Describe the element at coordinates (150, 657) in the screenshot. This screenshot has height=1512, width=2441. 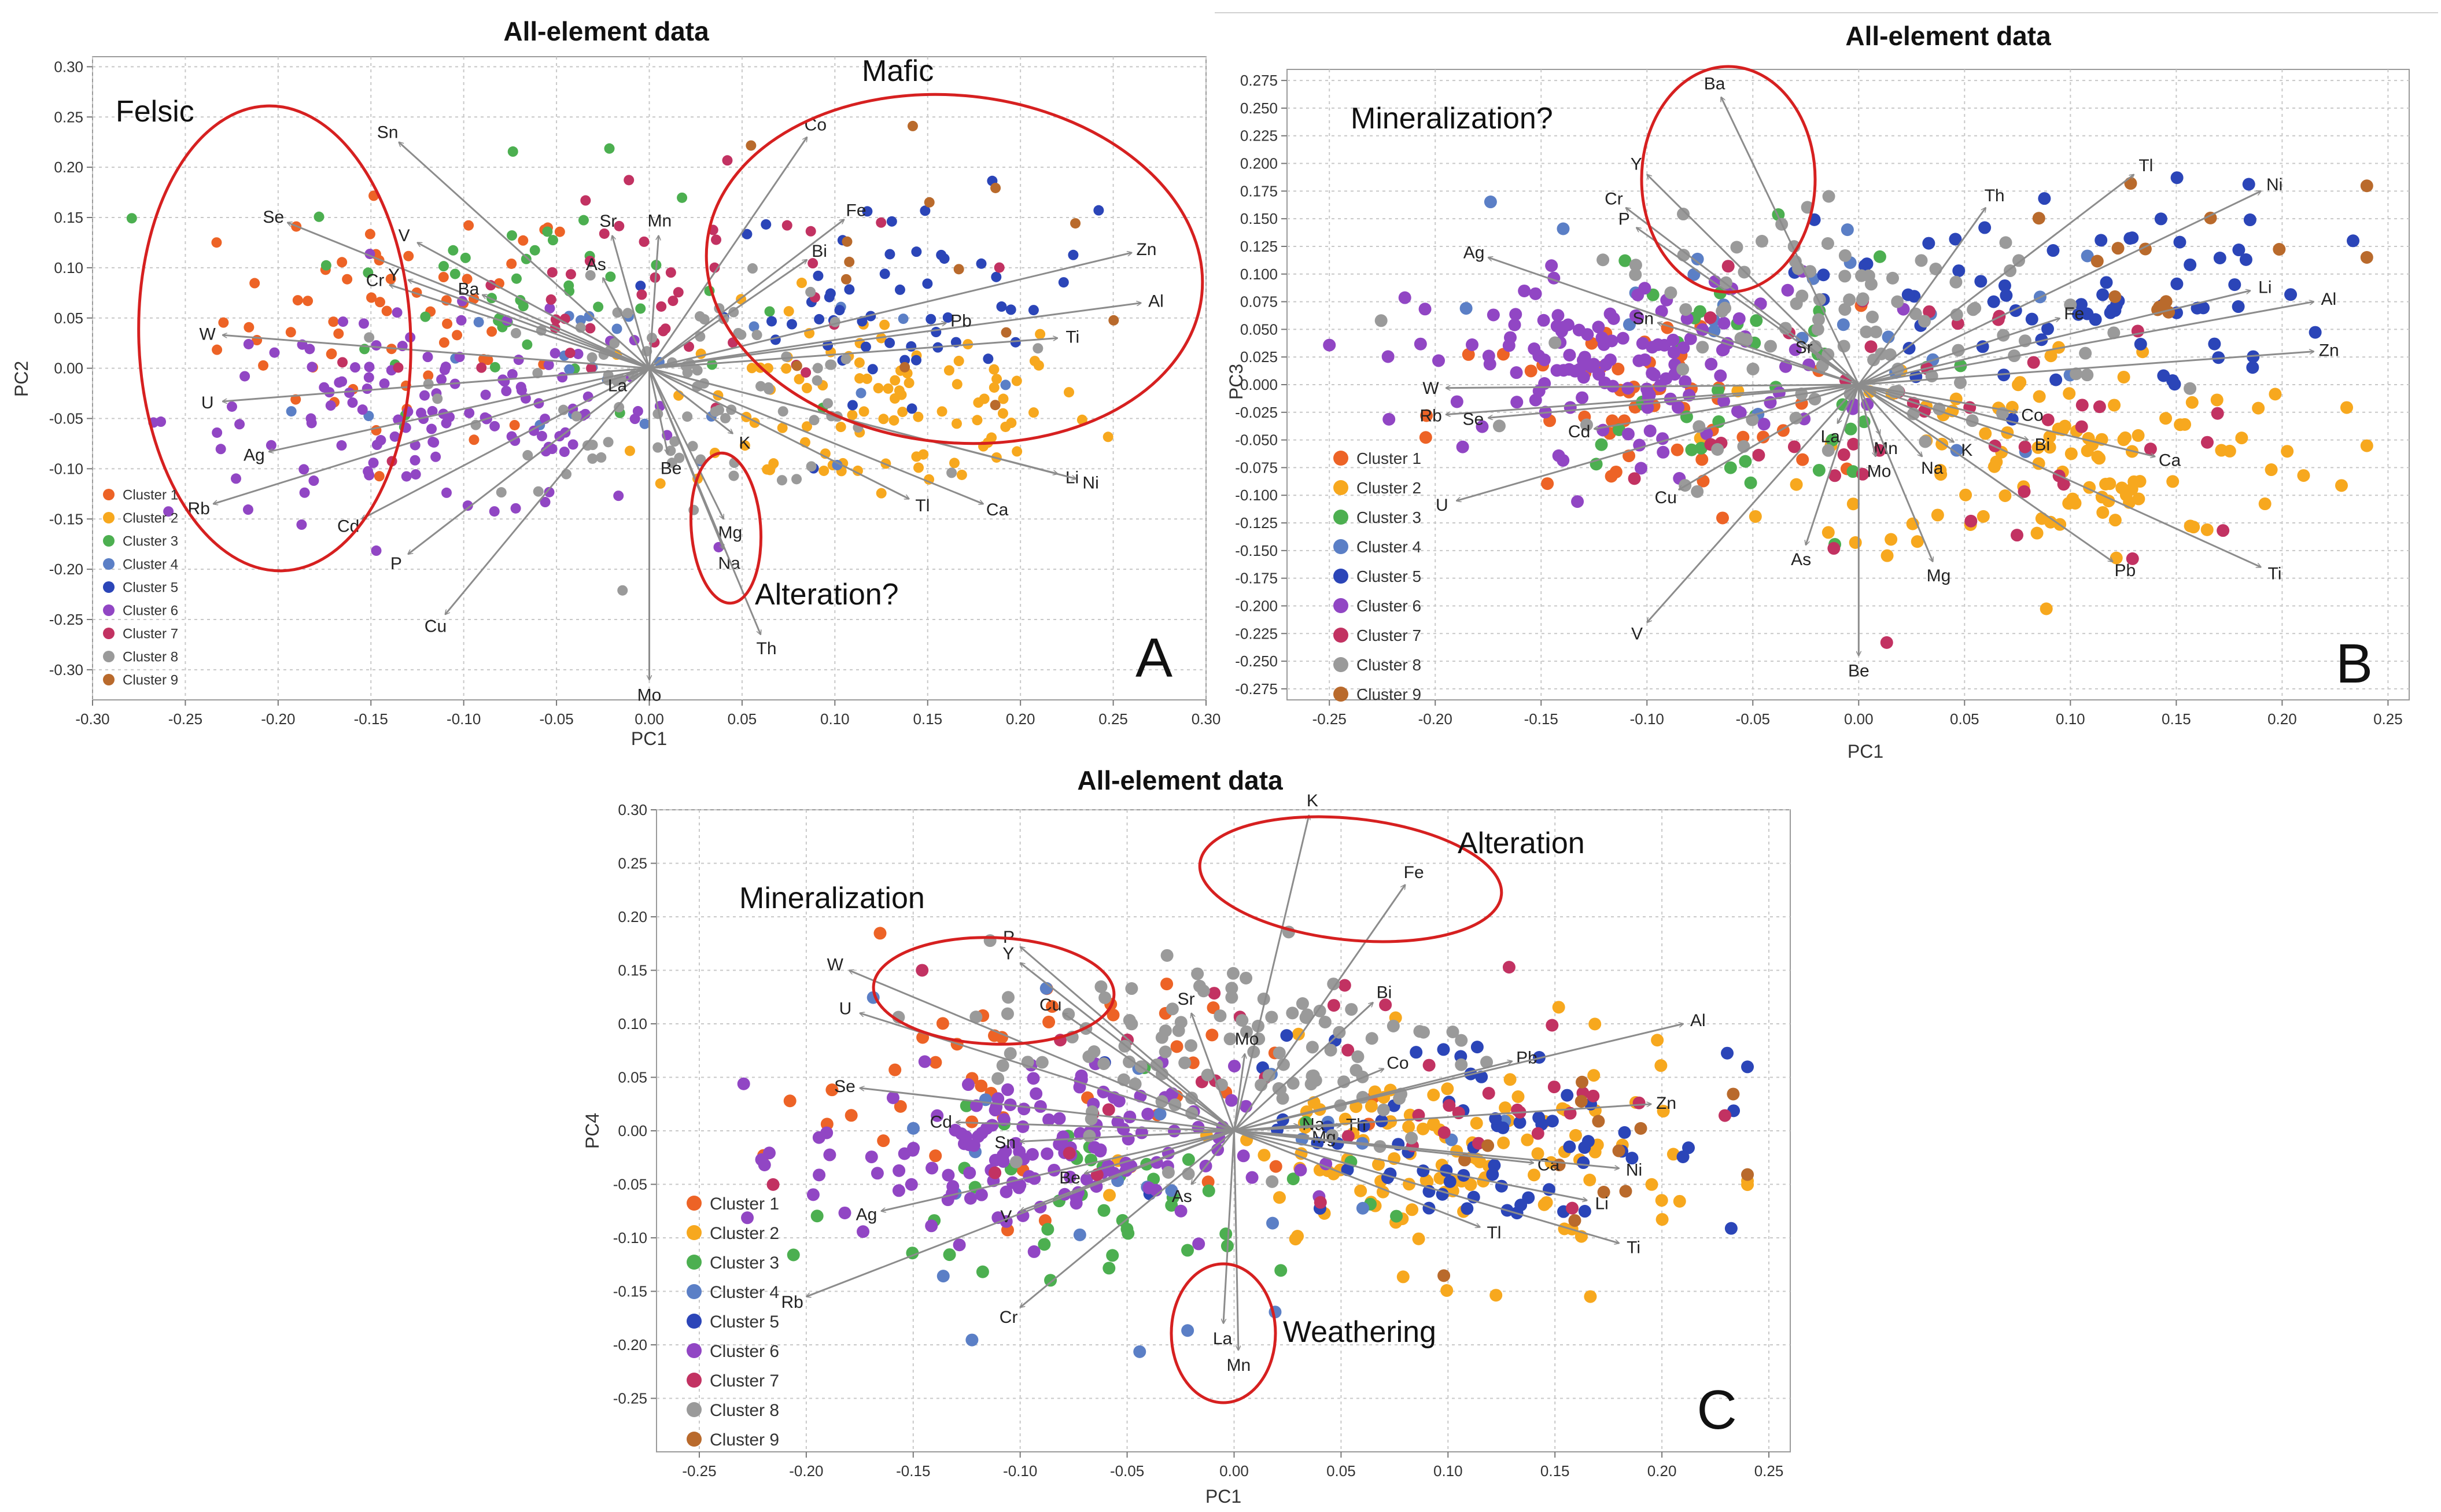
I see `legend-label: Cluster 8` at that location.